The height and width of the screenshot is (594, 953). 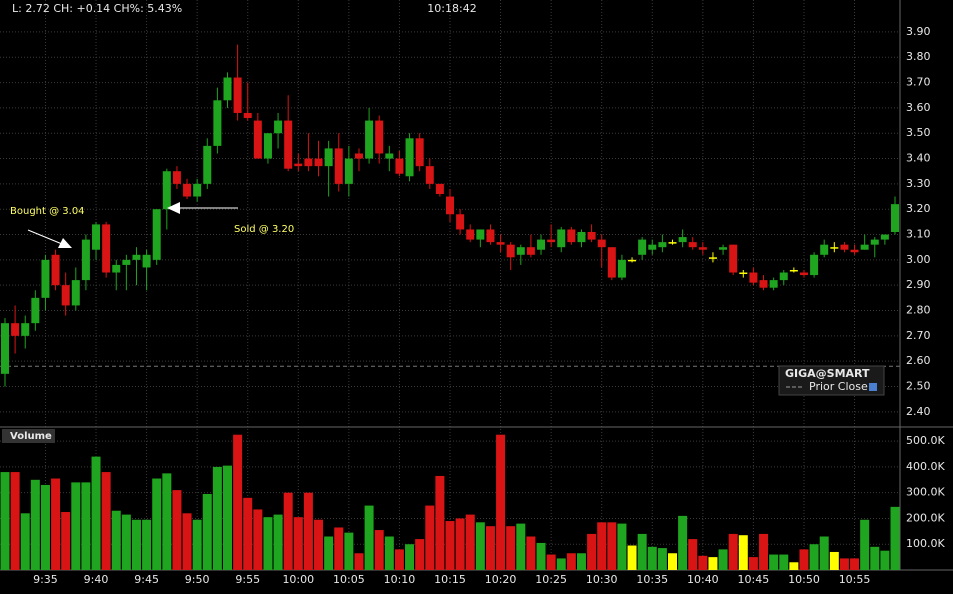 What do you see at coordinates (918, 82) in the screenshot?
I see `y-tick-label: 3.70` at bounding box center [918, 82].